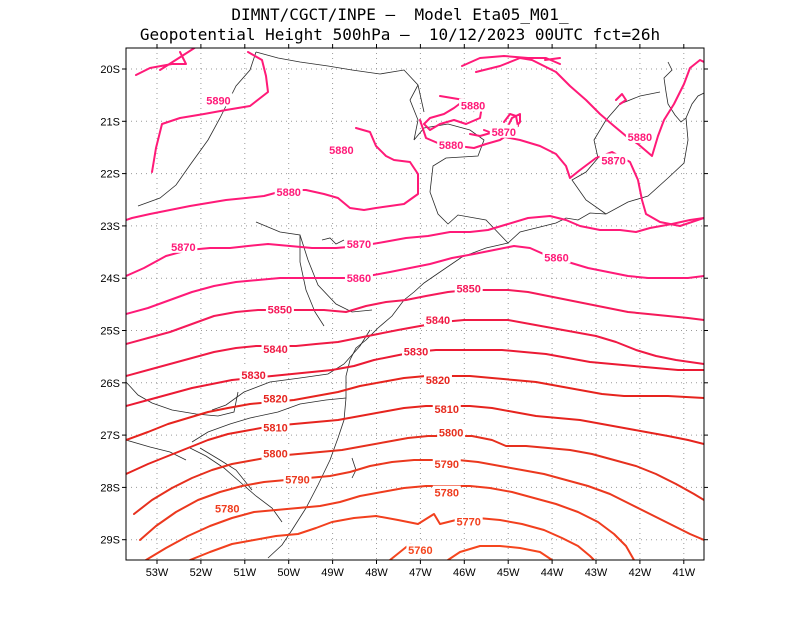 The width and height of the screenshot is (800, 618). What do you see at coordinates (438, 381) in the screenshot?
I see `contour-label-text: 5820` at bounding box center [438, 381].